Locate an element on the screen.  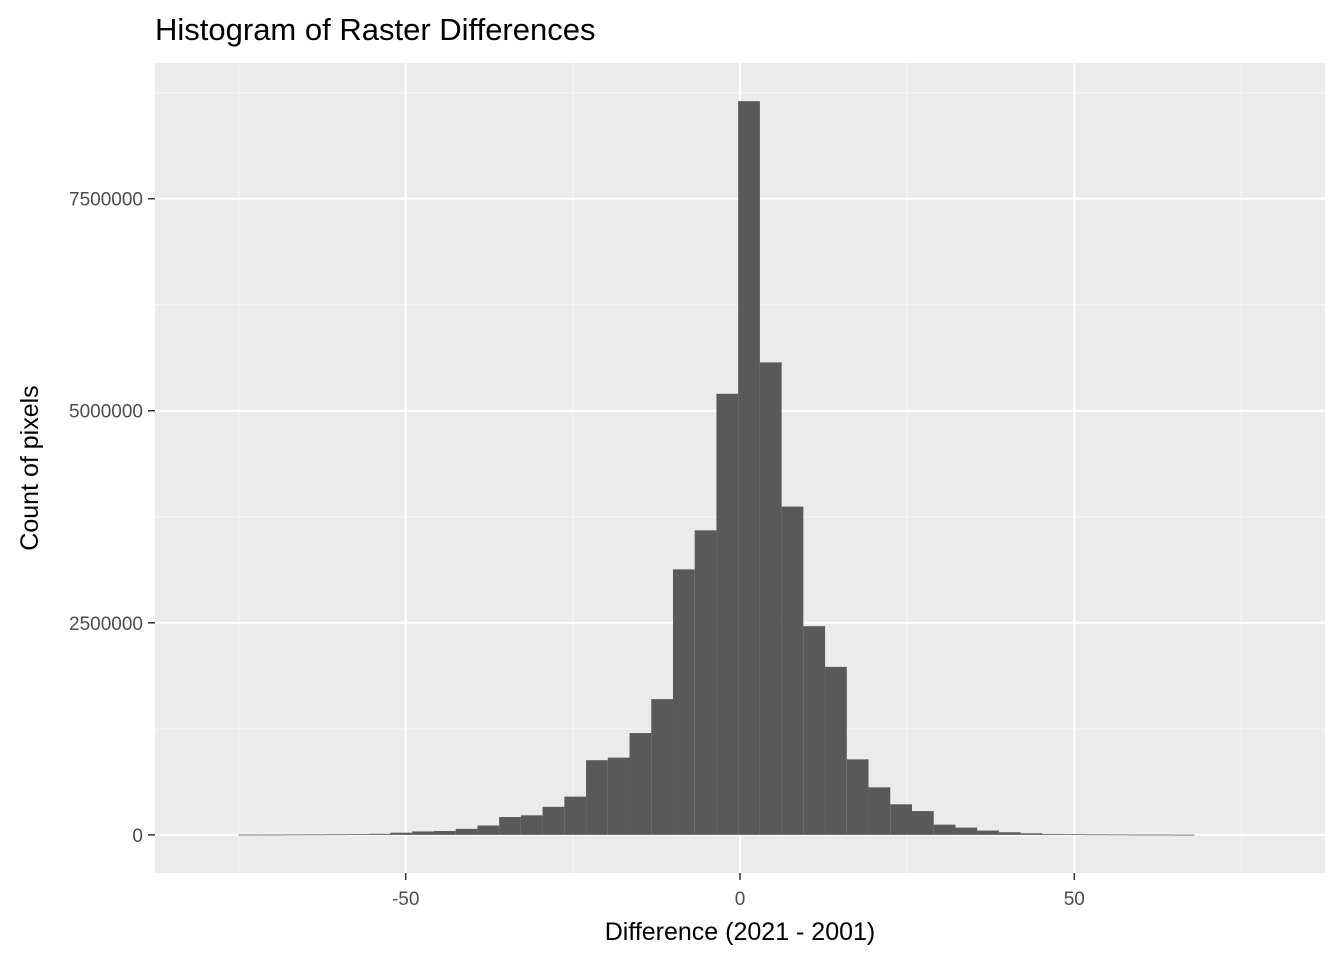
chart-title: Histogram of Raster Differences is located at coordinates (375, 29).